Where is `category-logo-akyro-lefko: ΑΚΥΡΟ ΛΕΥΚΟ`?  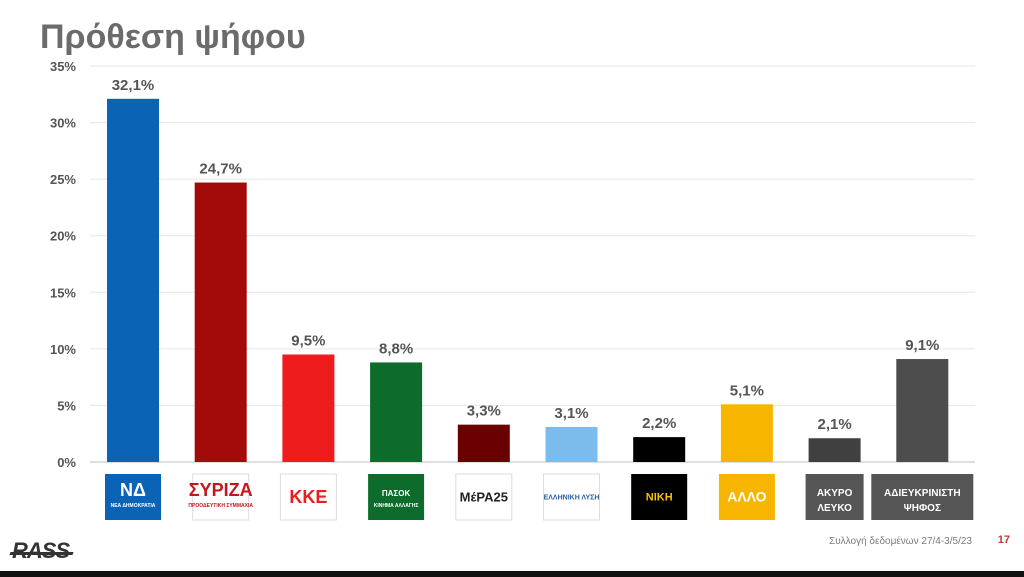 category-logo-akyro-lefko: ΑΚΥΡΟ ΛΕΥΚΟ is located at coordinates (834, 497).